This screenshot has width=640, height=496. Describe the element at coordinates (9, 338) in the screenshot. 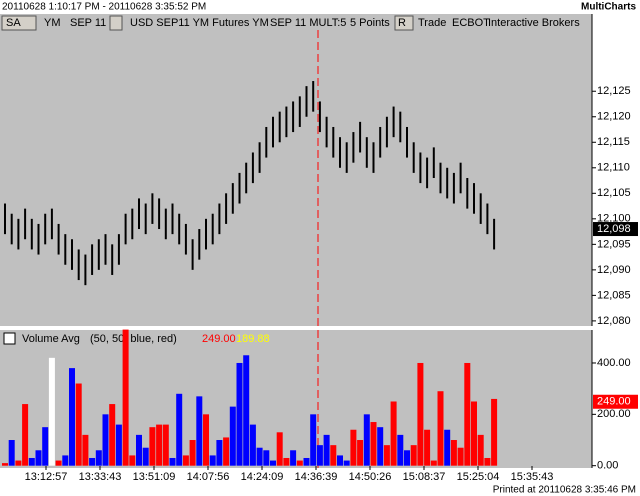

I see `close-indicator` at that location.